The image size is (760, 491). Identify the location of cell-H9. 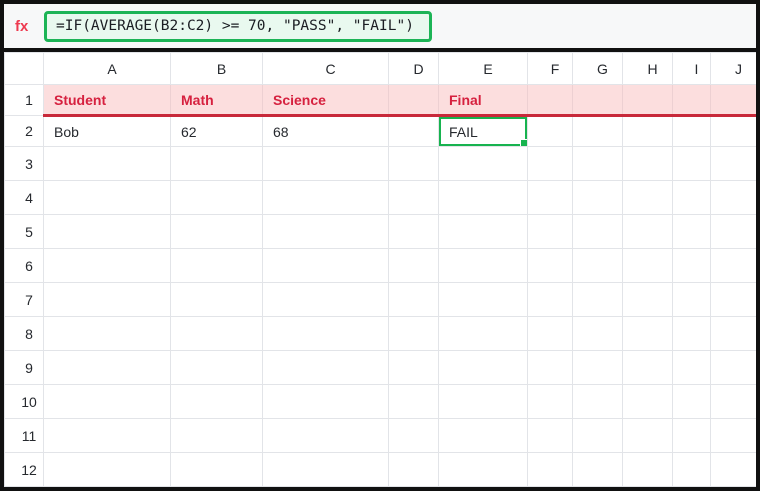
(647, 367).